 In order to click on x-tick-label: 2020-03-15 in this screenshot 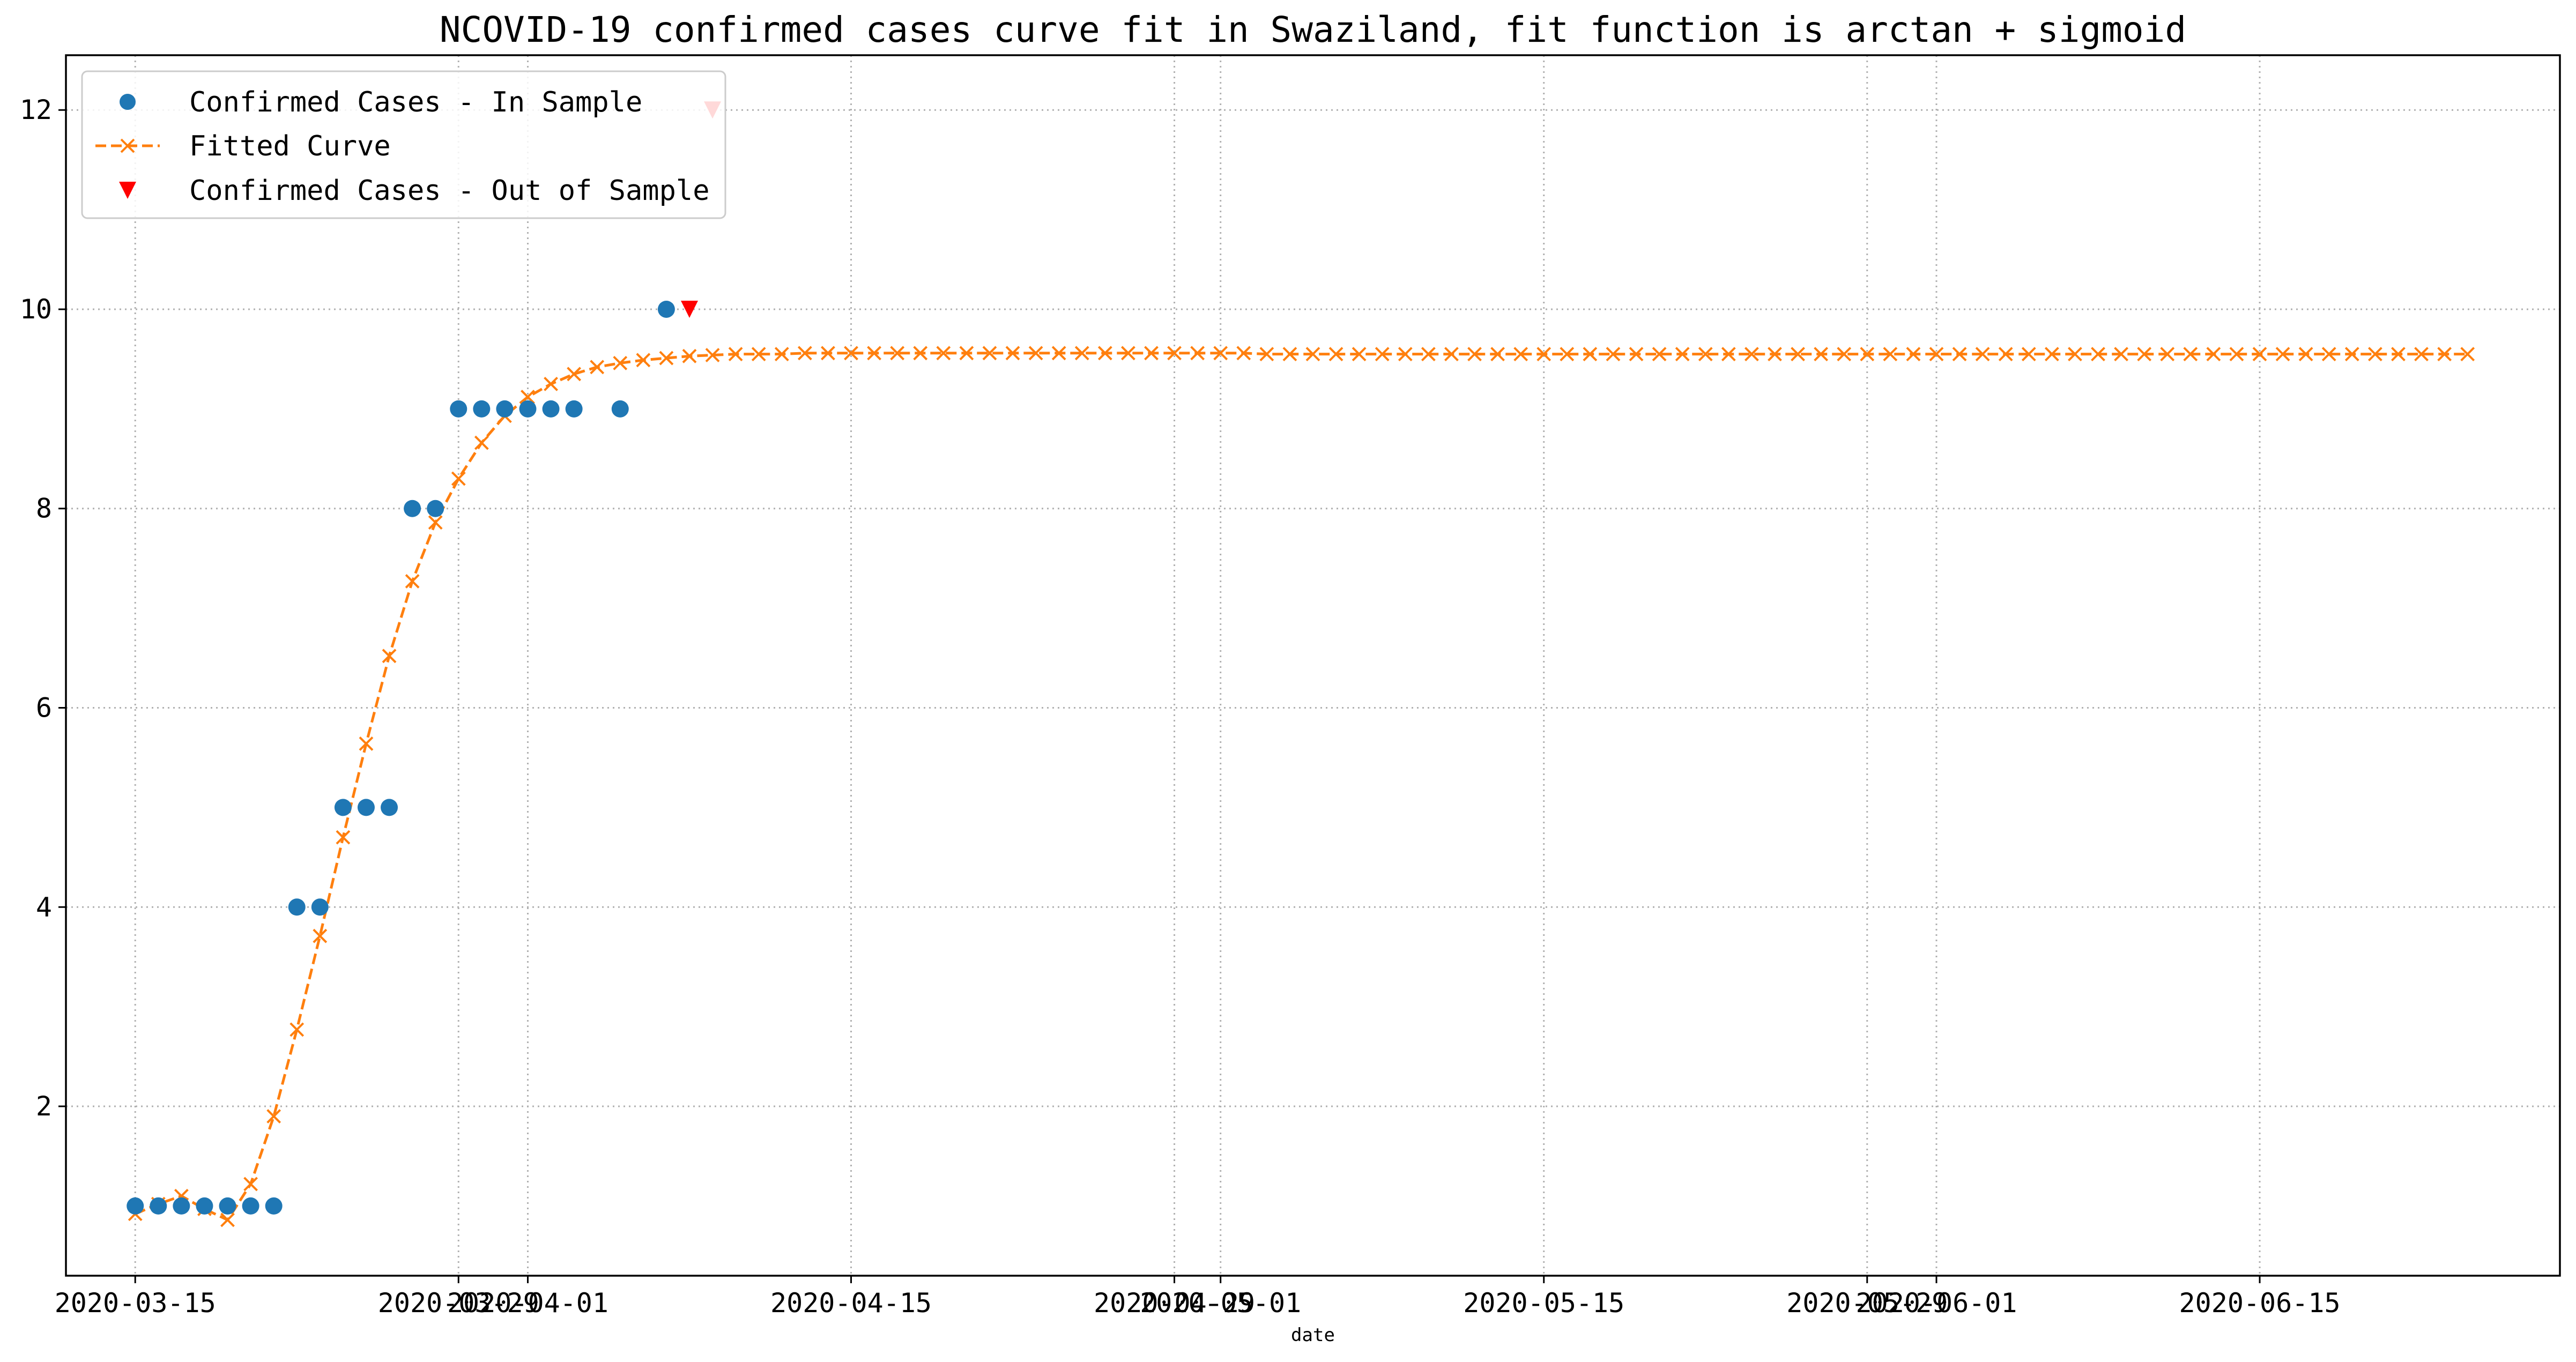, I will do `click(136, 1303)`.